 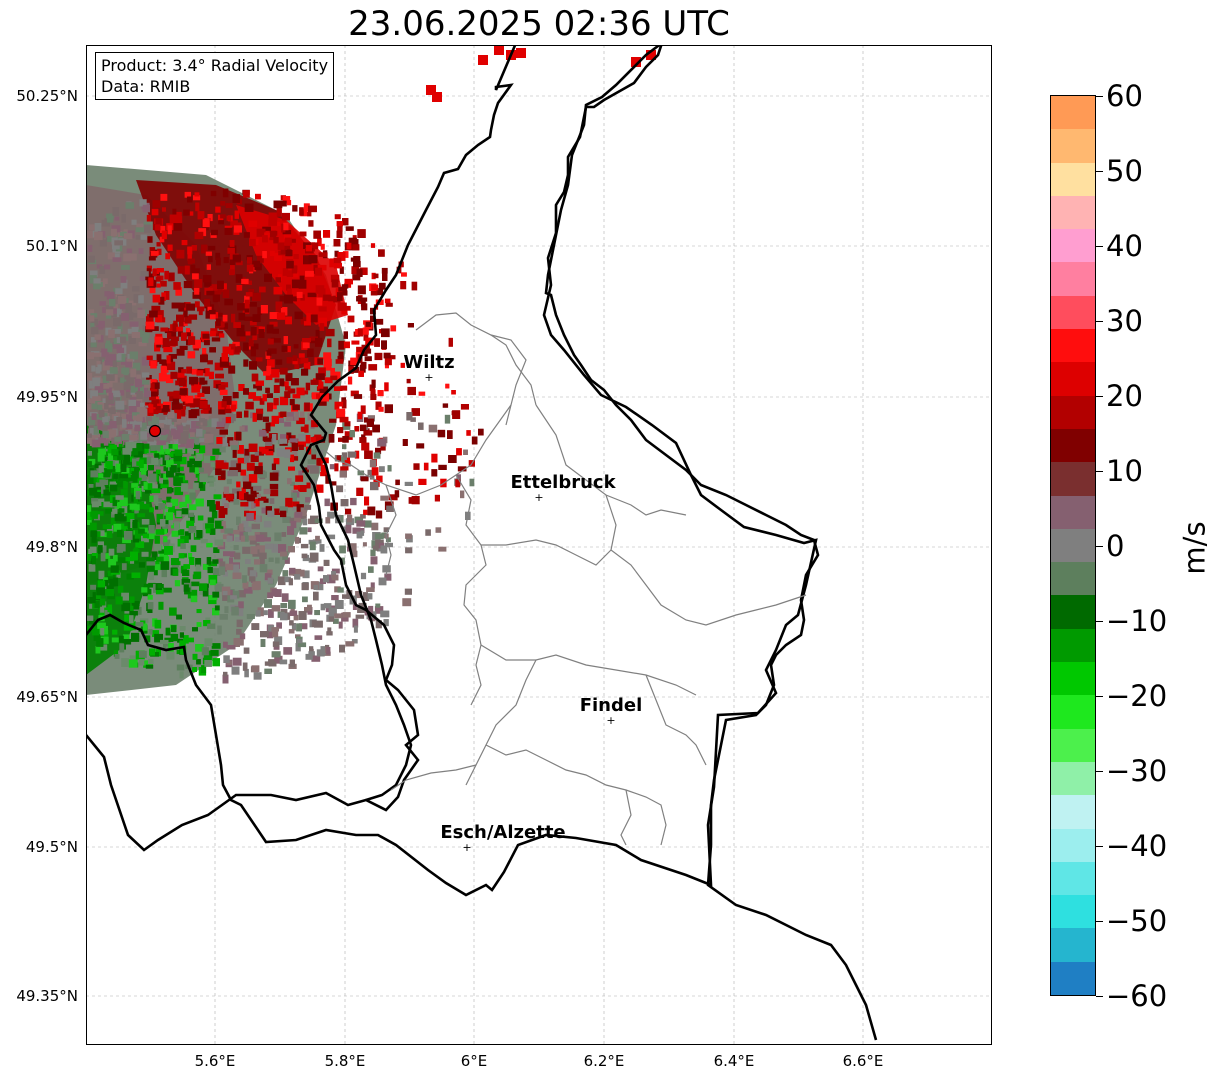 I want to click on colorbar-tick, so click(x=1099, y=396).